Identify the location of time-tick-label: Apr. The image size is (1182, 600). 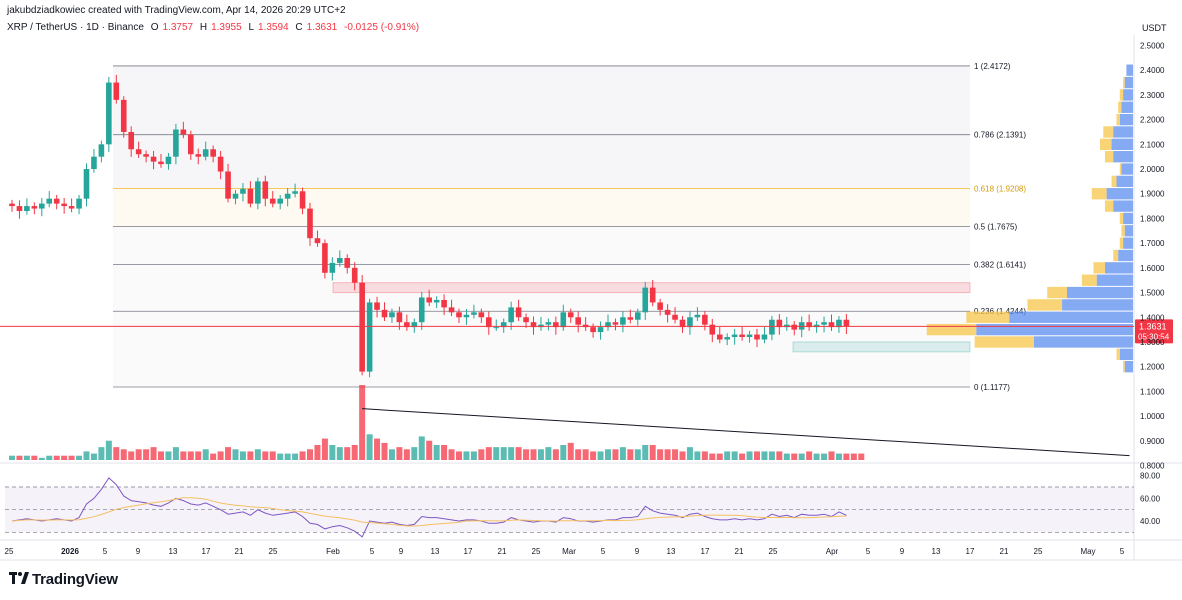
(832, 551).